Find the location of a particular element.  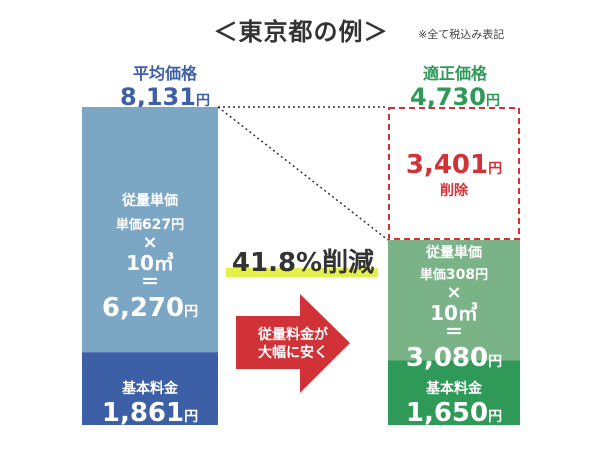

left-usage-text: 従量単価 単価627円 × 10㎥ ＝ 6,270円 is located at coordinates (150, 256).